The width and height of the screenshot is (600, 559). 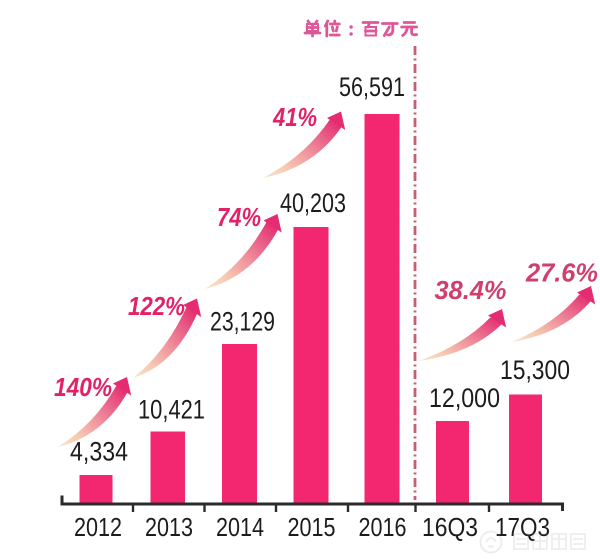 What do you see at coordinates (99, 452) in the screenshot?
I see `svg-text: 4,334` at bounding box center [99, 452].